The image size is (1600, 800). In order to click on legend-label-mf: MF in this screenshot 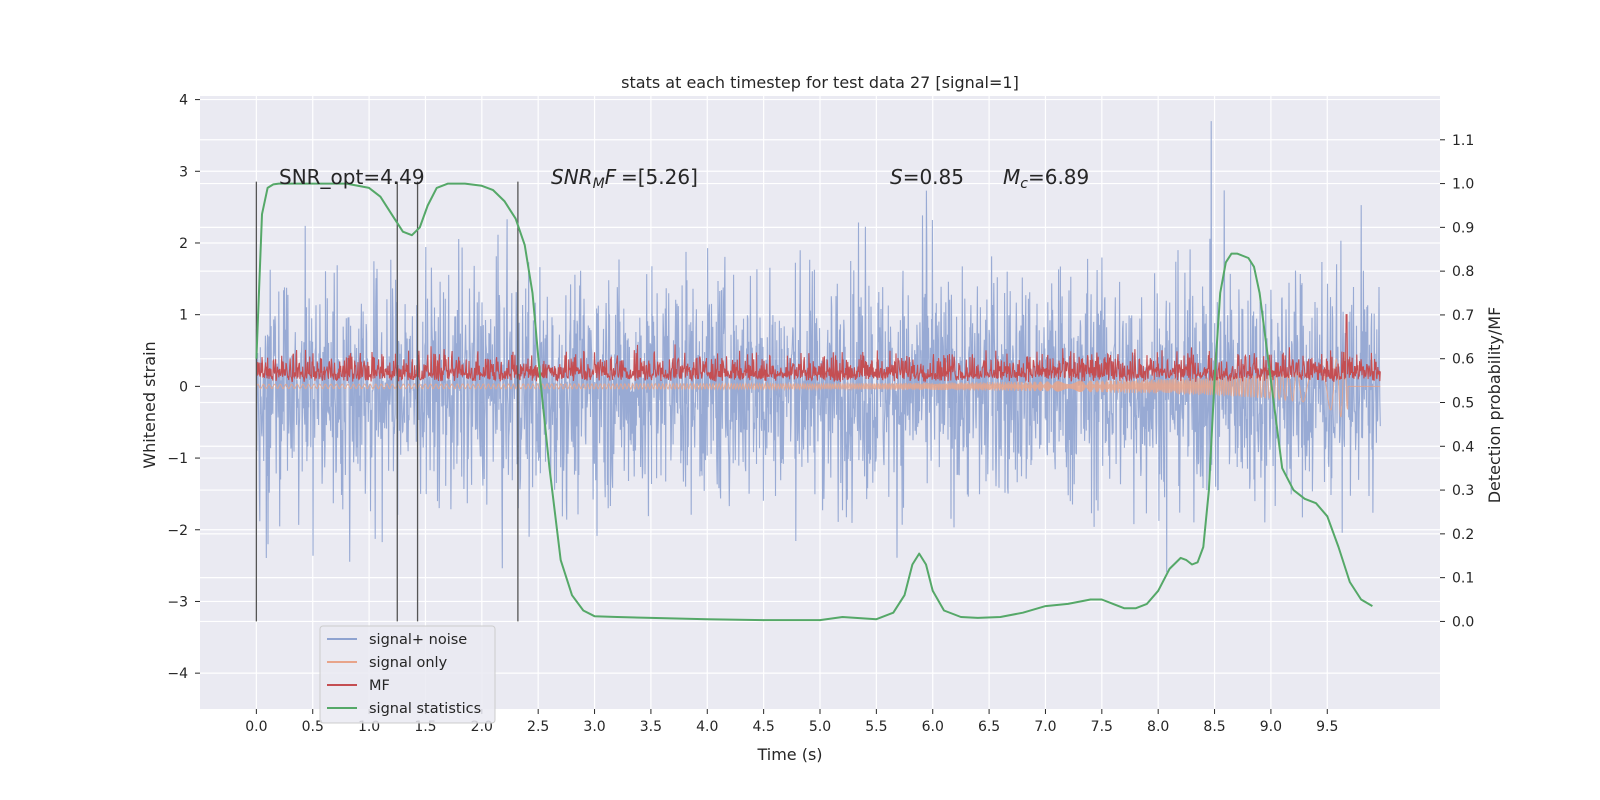, I will do `click(379, 686)`.